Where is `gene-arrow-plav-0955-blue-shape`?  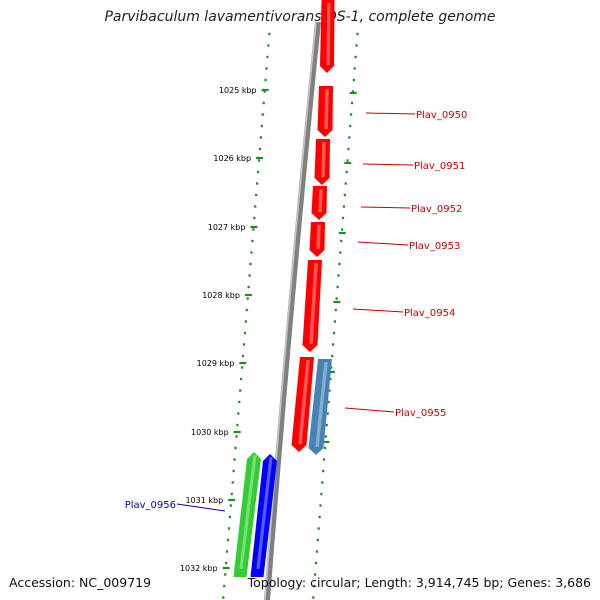
gene-arrow-plav-0955-blue-shape is located at coordinates (320, 407).